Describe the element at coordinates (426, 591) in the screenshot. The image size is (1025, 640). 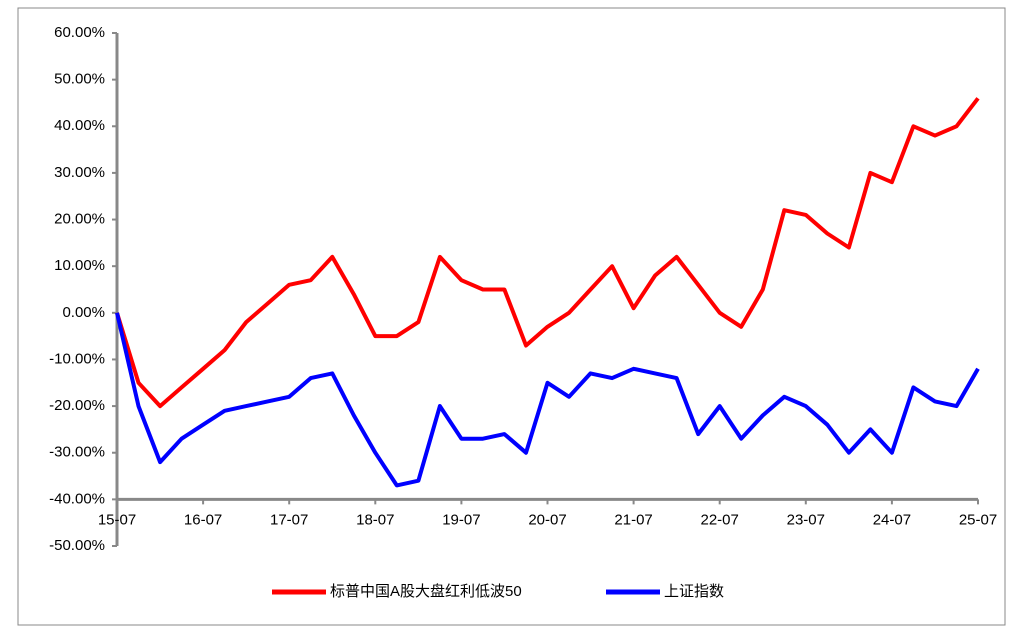
I see `legend-label: 标普中国A股大盘红利低波50` at that location.